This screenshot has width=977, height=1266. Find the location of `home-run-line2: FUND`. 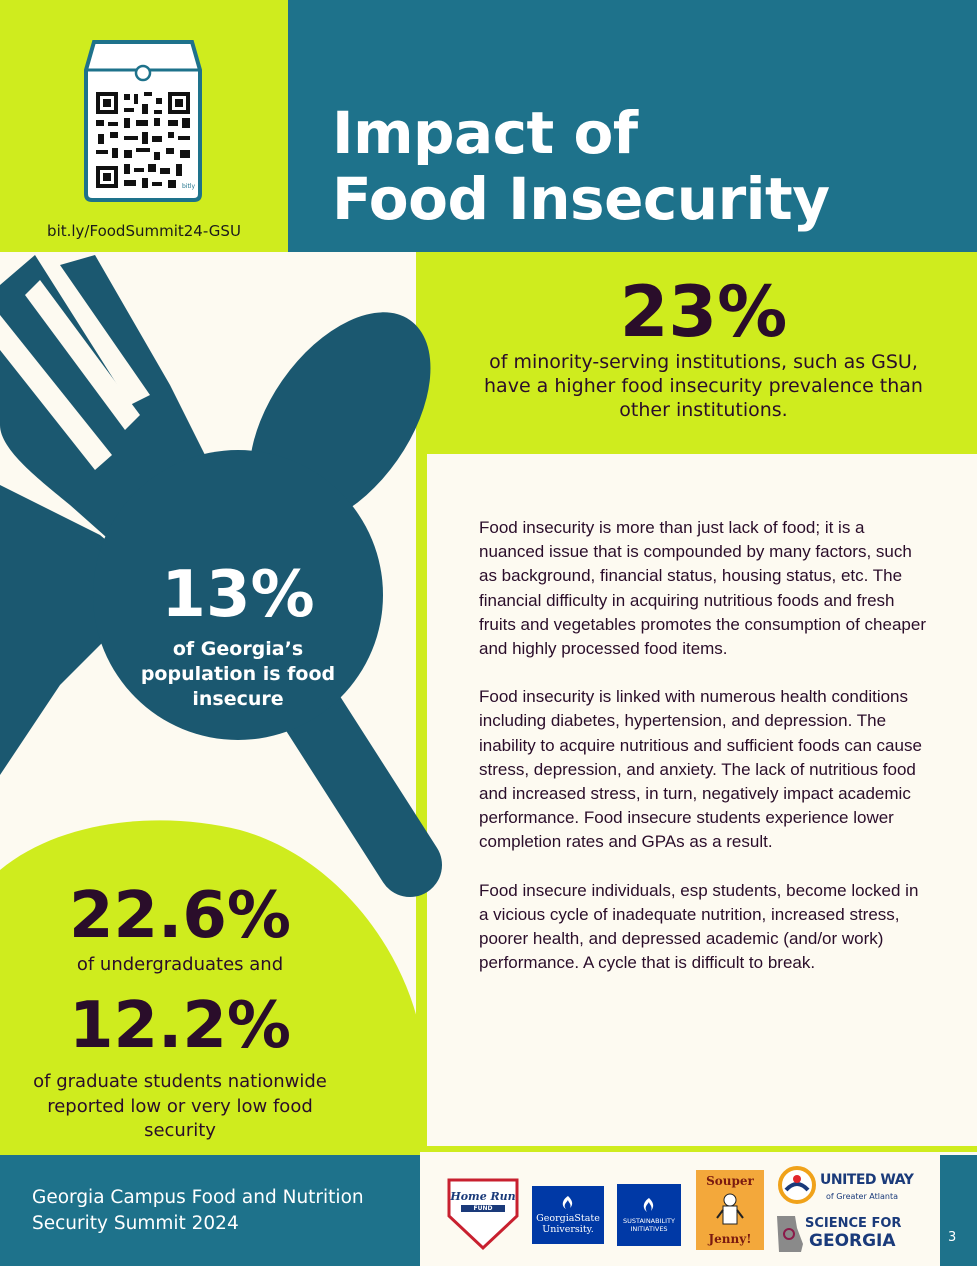

home-run-line2: FUND is located at coordinates (483, 1208).